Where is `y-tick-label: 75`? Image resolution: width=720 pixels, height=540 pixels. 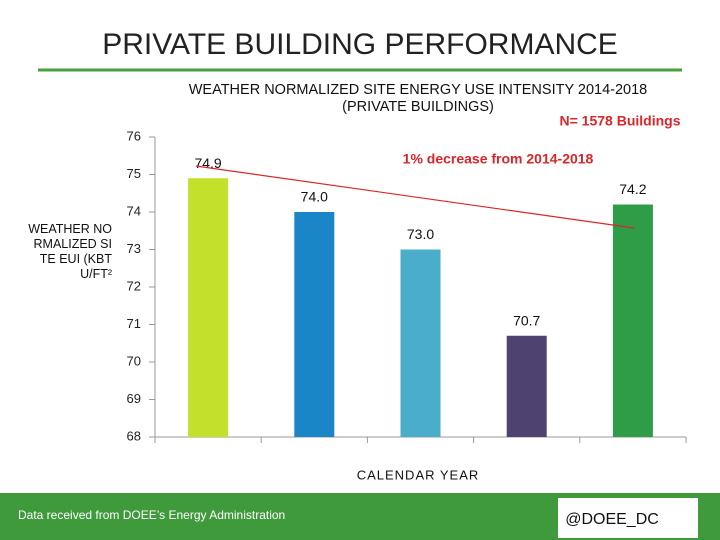
y-tick-label: 75 is located at coordinates (134, 173).